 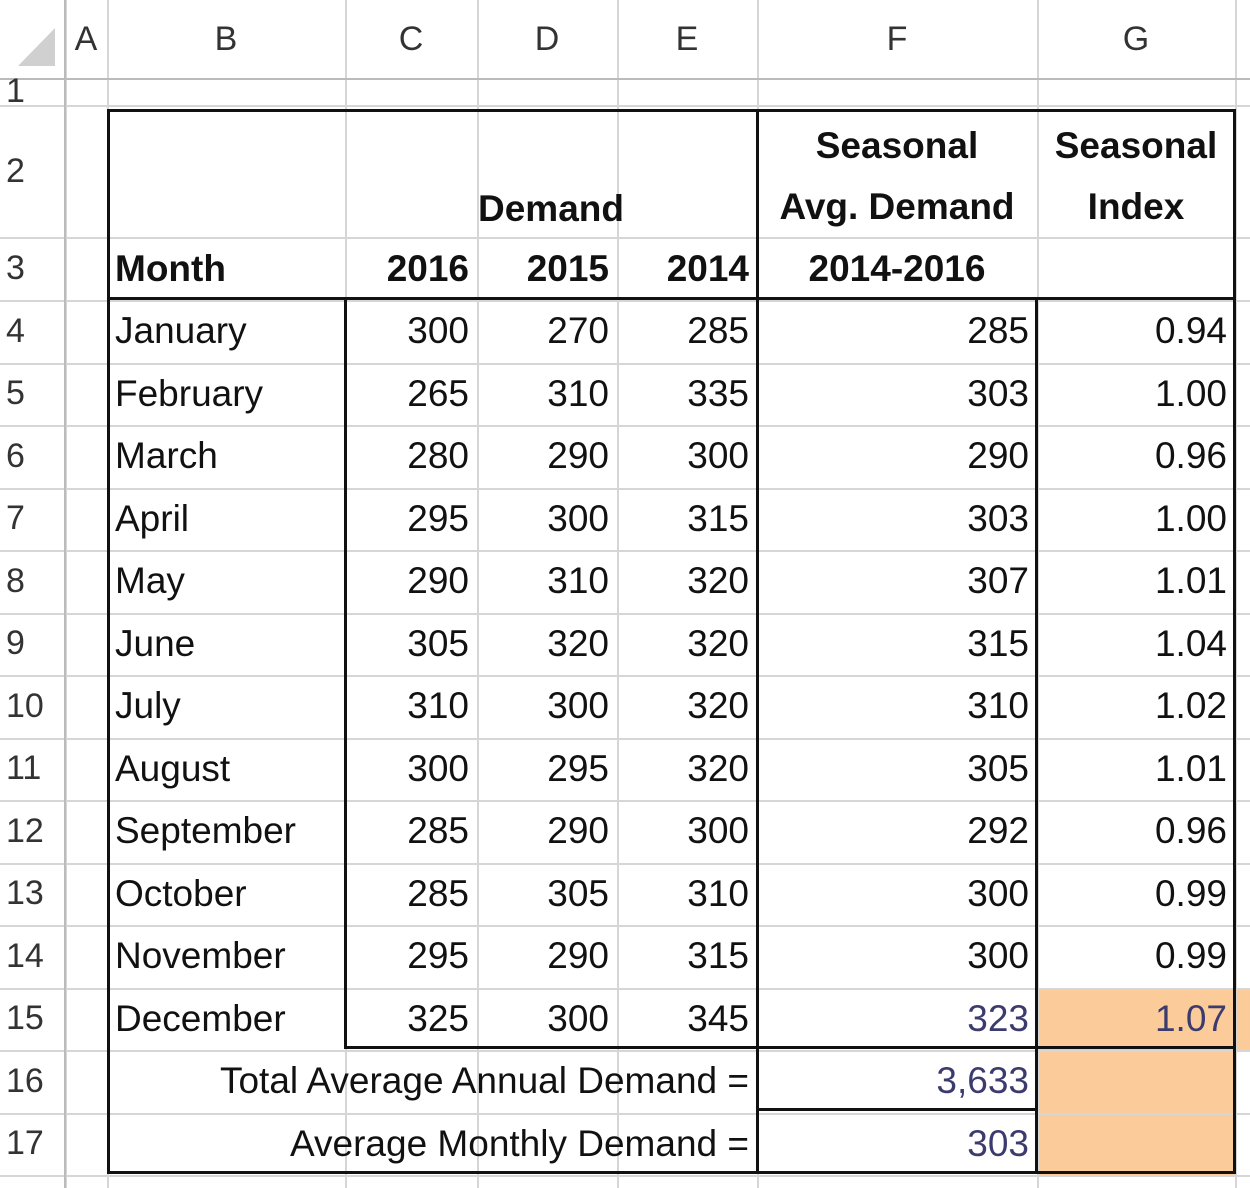 I want to click on row-header: 7, so click(x=15, y=518).